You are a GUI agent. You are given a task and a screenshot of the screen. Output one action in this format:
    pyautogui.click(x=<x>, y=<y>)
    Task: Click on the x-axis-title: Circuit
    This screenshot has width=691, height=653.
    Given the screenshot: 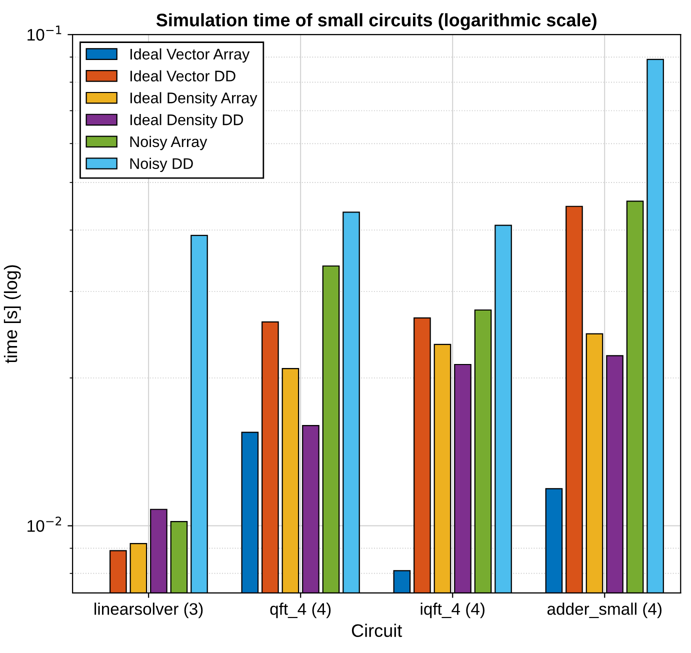 What is the action you would take?
    pyautogui.click(x=377, y=630)
    